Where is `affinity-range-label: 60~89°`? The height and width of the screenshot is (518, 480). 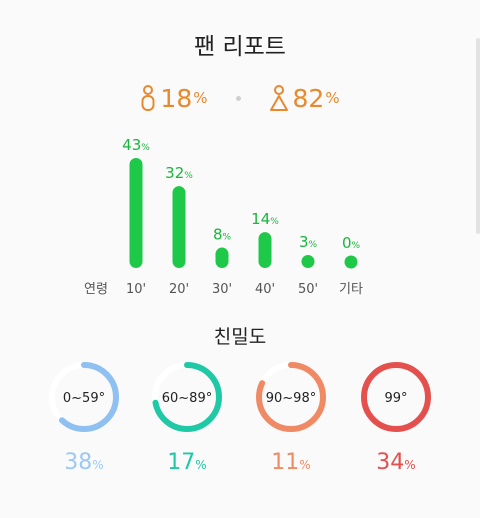 affinity-range-label: 60~89° is located at coordinates (187, 398).